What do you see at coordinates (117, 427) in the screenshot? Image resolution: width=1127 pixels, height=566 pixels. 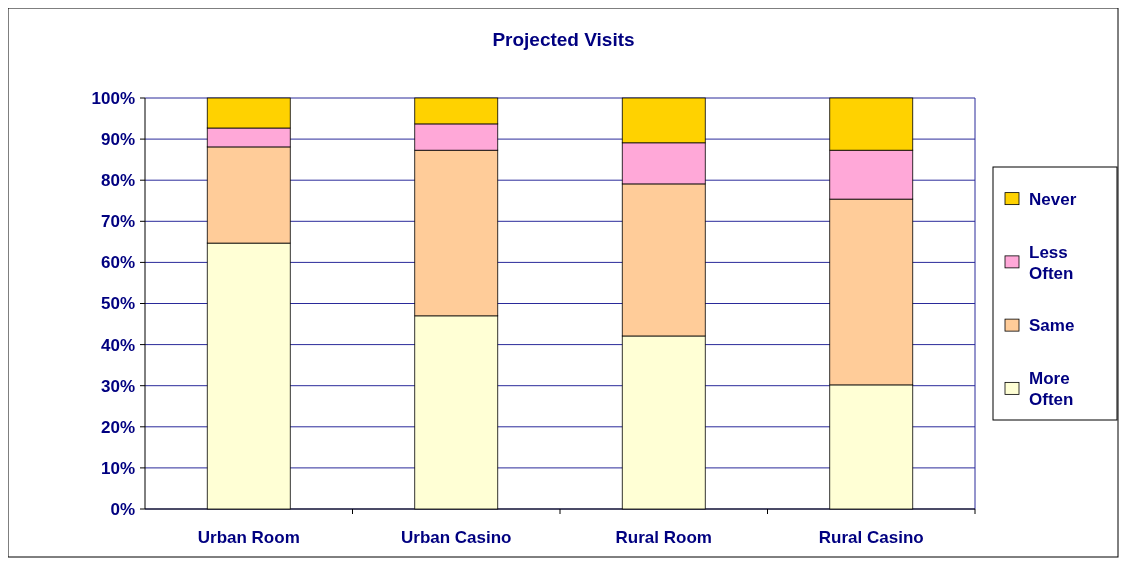 I see `y-tick-label: 20%` at bounding box center [117, 427].